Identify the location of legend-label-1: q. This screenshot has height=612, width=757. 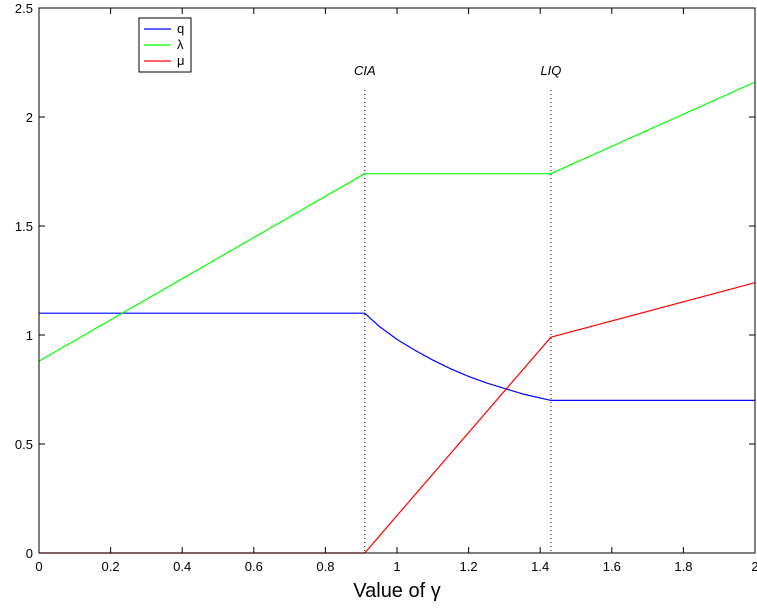
(180, 28).